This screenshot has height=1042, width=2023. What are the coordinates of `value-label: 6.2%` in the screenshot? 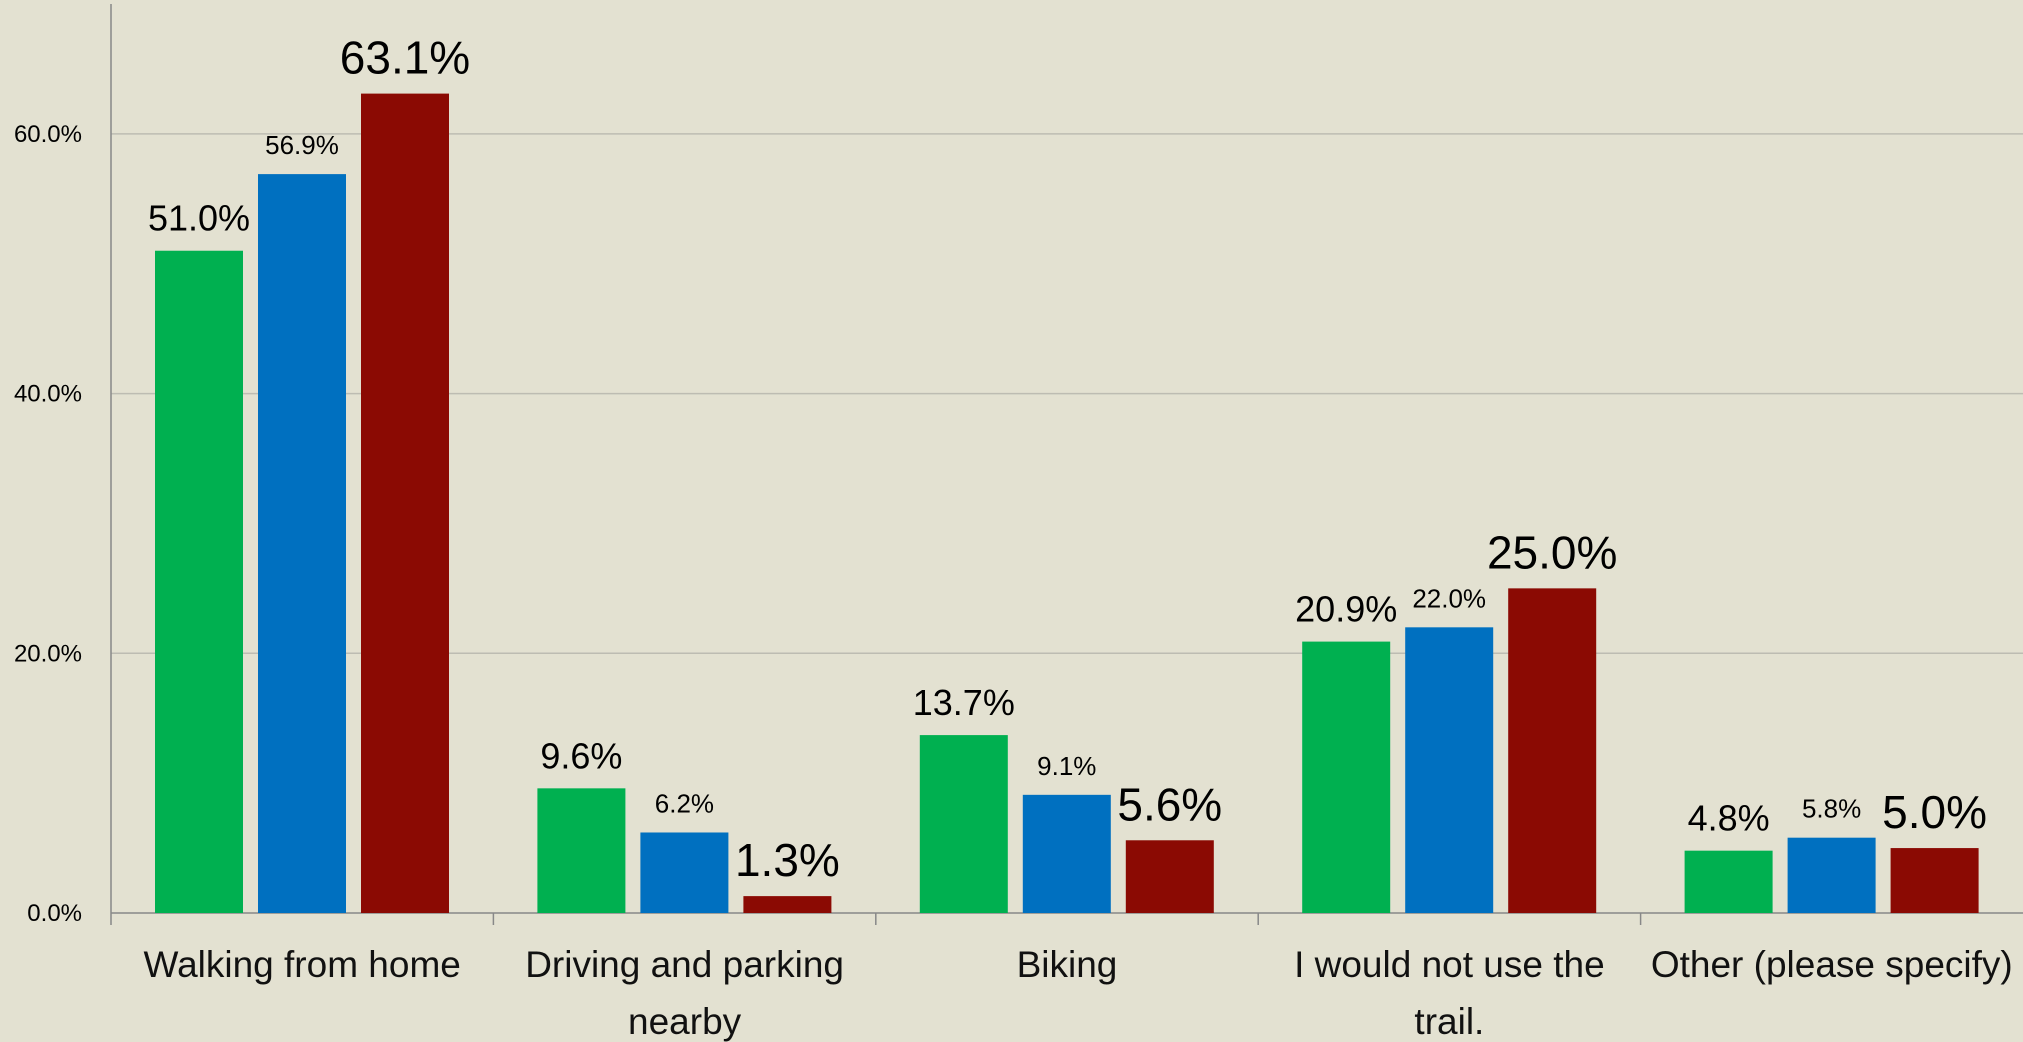 It's located at (684, 803).